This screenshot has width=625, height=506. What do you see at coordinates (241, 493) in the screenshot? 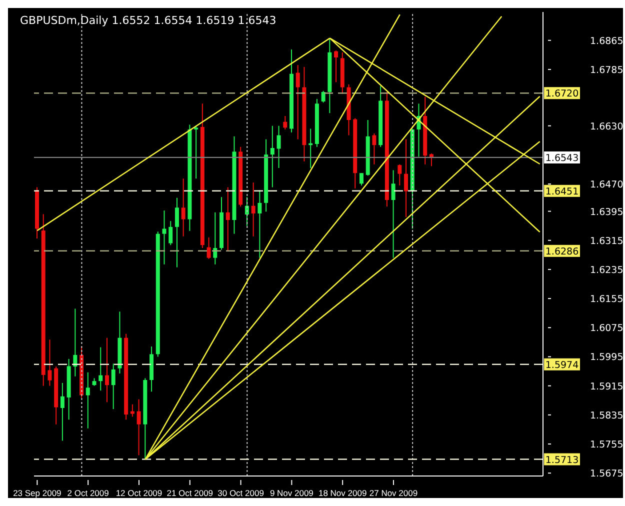
I see `x-tick-label: 30 Oct 2009` at bounding box center [241, 493].